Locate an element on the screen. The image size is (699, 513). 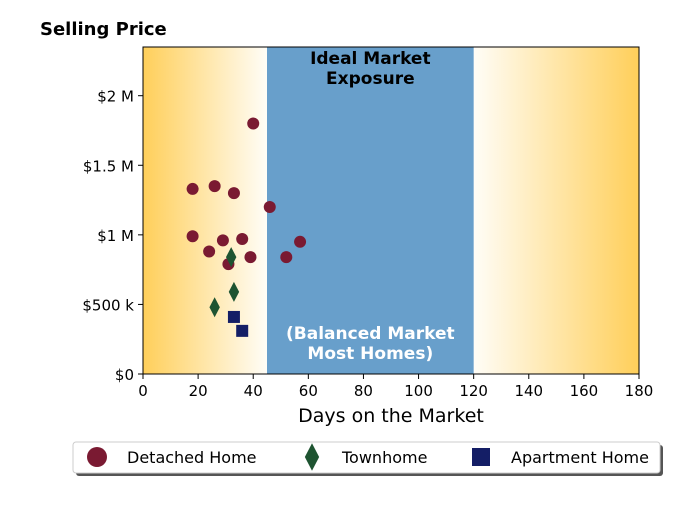
x-tick-label: 140 is located at coordinates (528, 391).